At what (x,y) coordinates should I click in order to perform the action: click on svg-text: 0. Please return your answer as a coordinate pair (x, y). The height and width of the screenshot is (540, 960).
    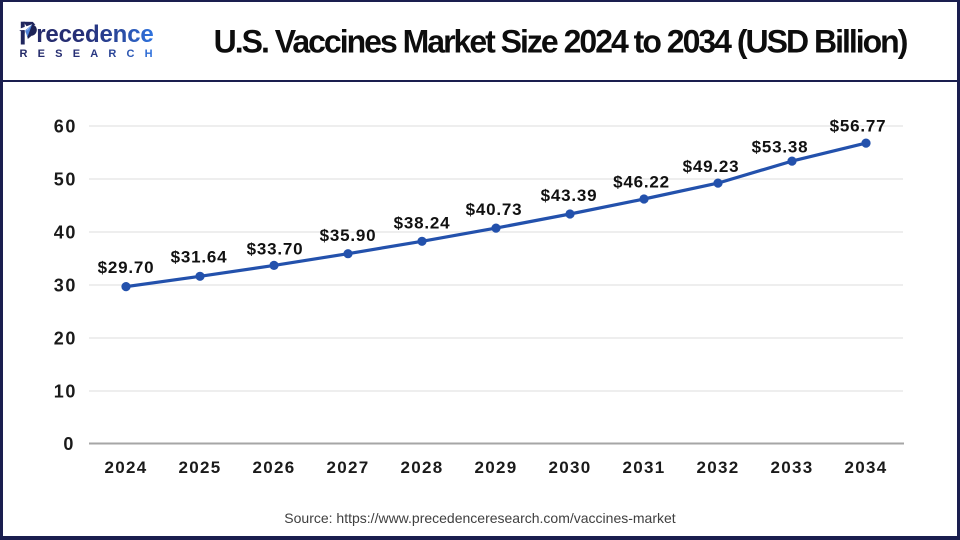
    Looking at the image, I should click on (69, 444).